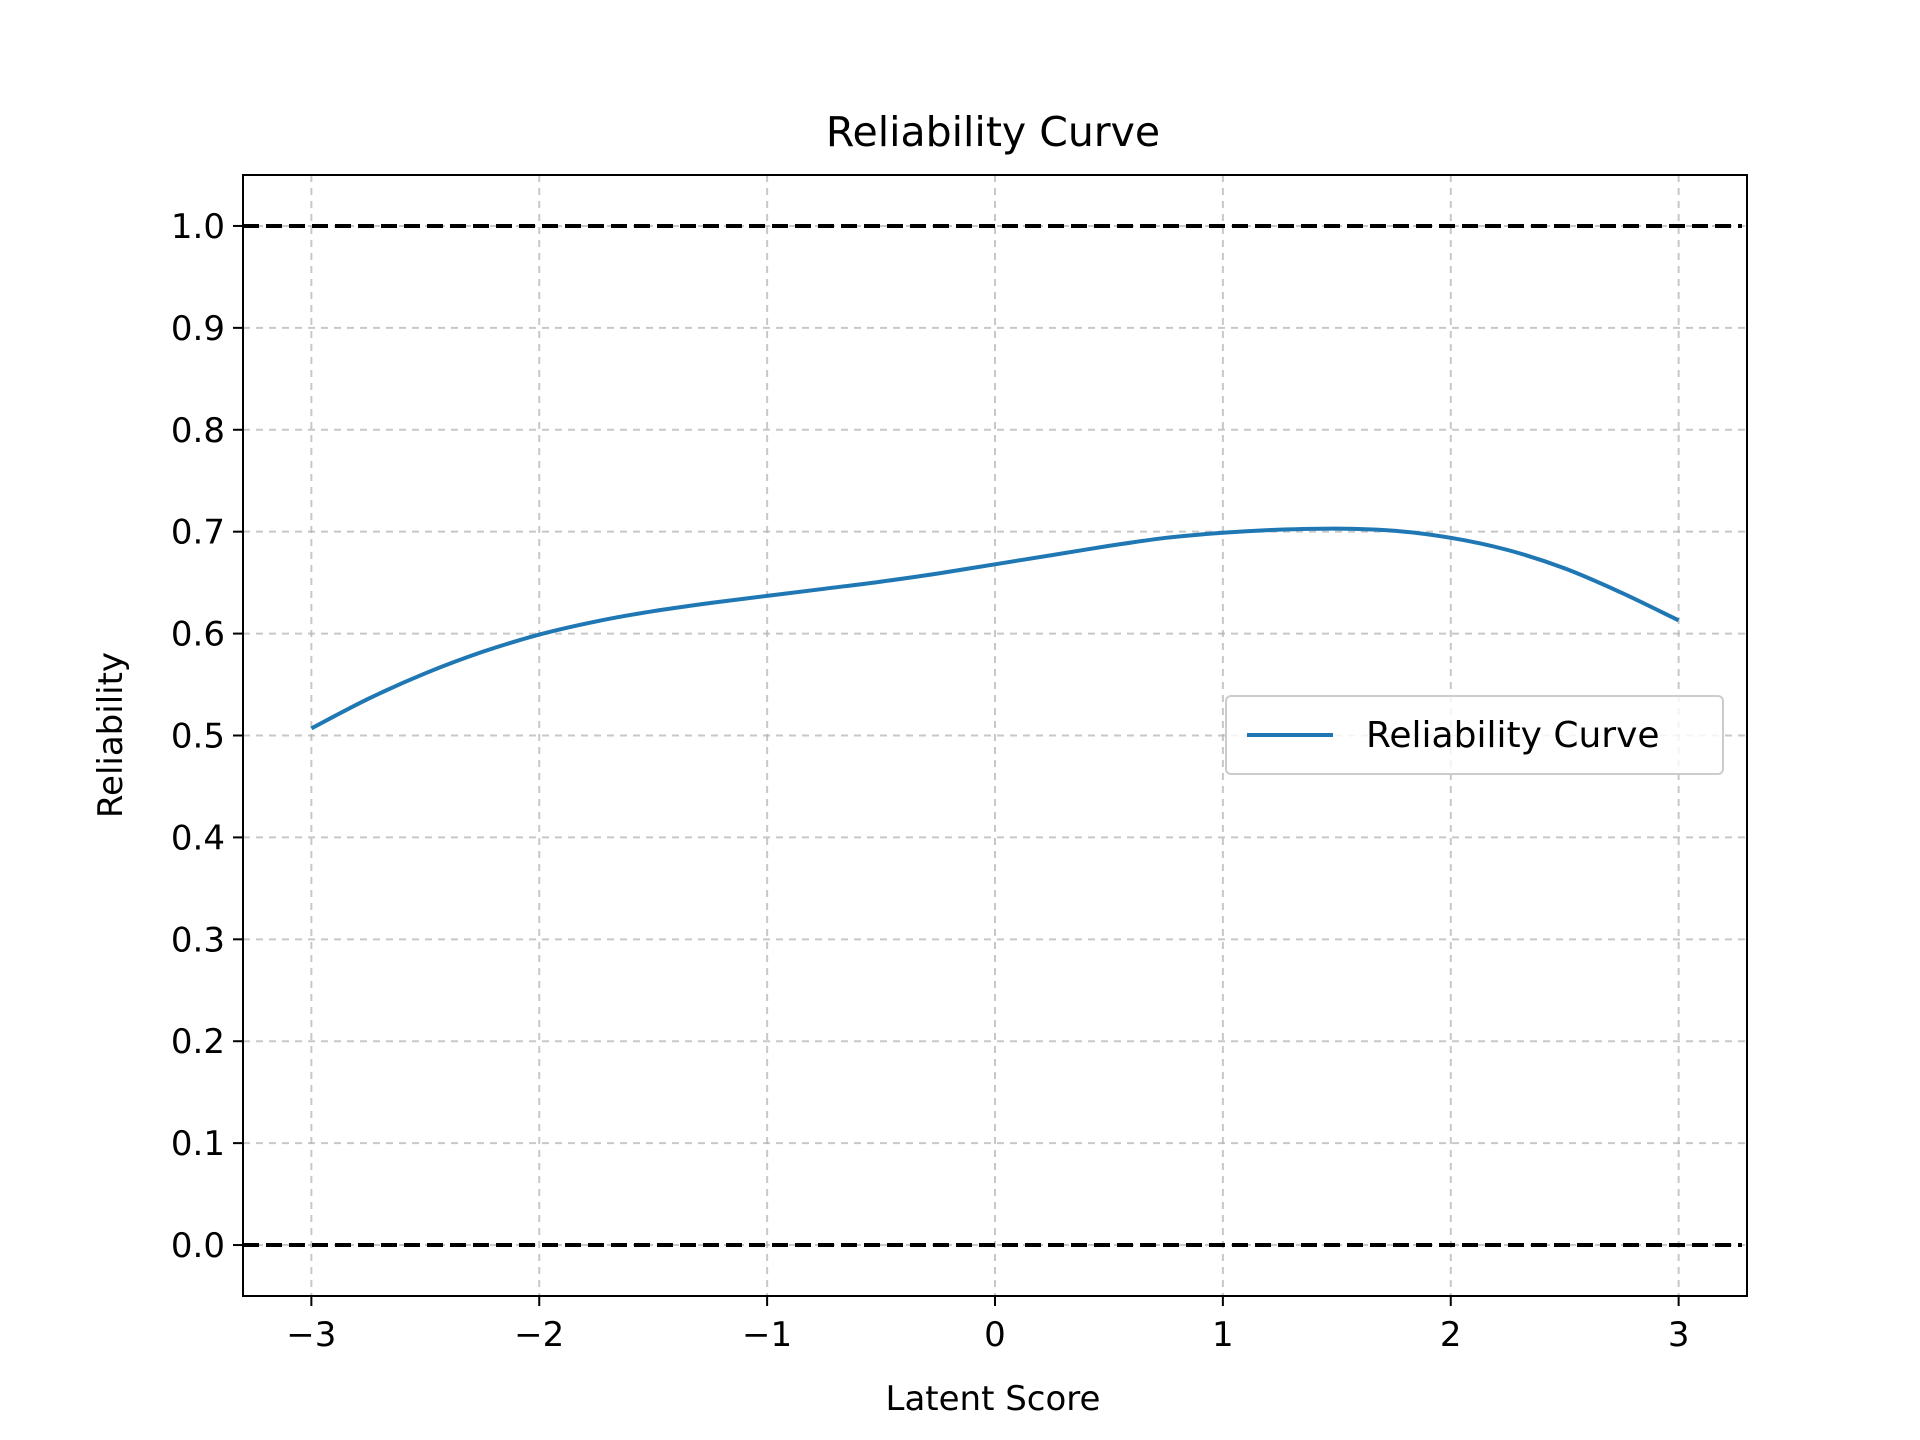 This screenshot has width=1920, height=1440. Describe the element at coordinates (198, 1246) in the screenshot. I see `y-tick-label: 0.0` at that location.